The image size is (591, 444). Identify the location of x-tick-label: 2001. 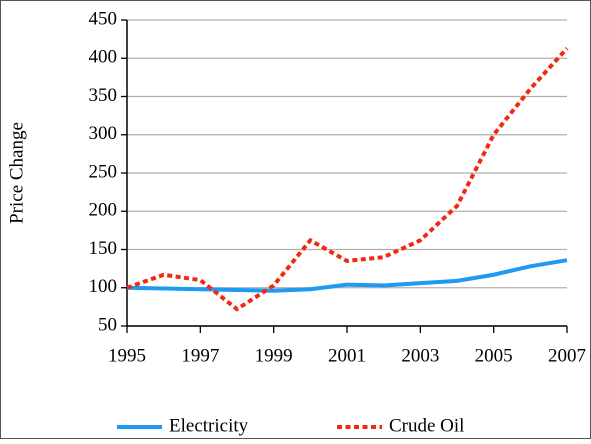
(347, 355).